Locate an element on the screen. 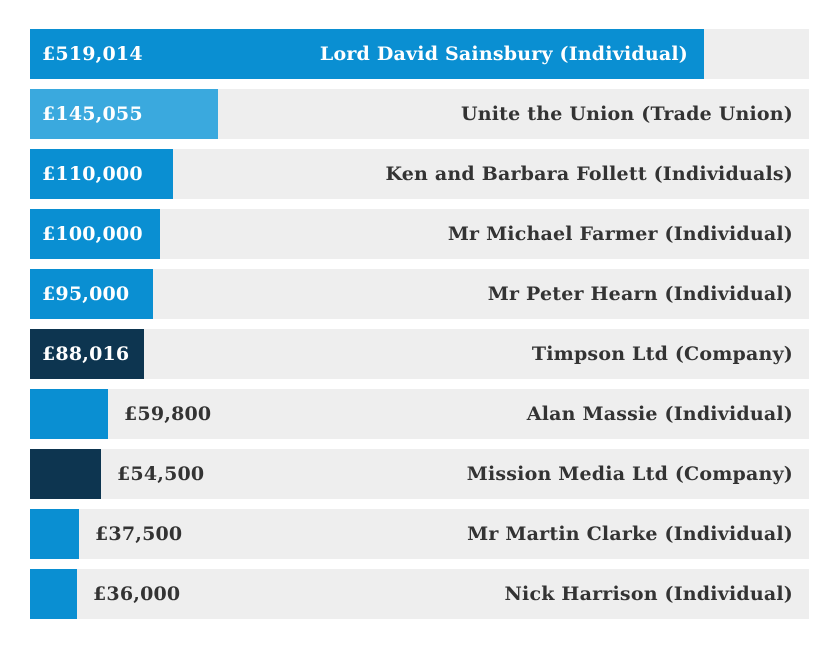  bar-row: £54,500 Mission Media Ltd (Company) is located at coordinates (419, 474).